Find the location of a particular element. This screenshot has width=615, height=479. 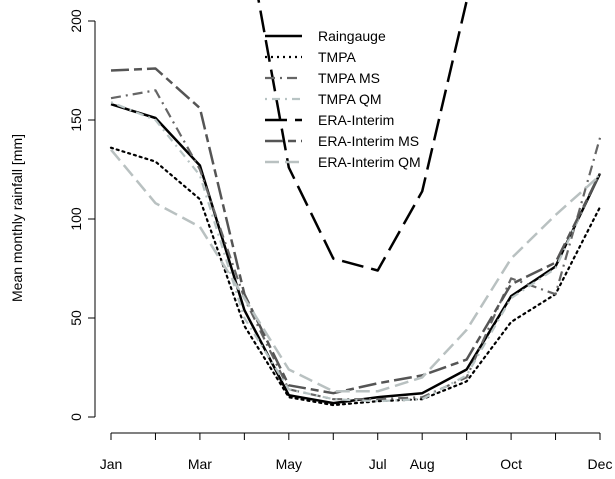

x-tick-label: May is located at coordinates (289, 464).